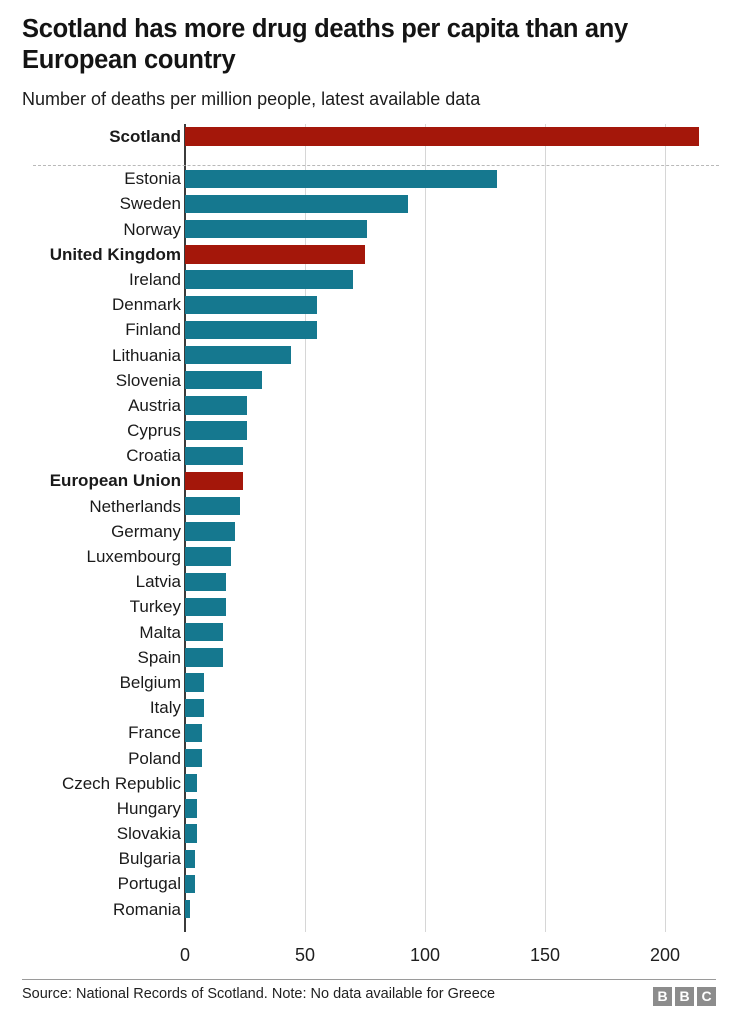  Describe the element at coordinates (208, 556) in the screenshot. I see `bar-luxembourg` at that location.